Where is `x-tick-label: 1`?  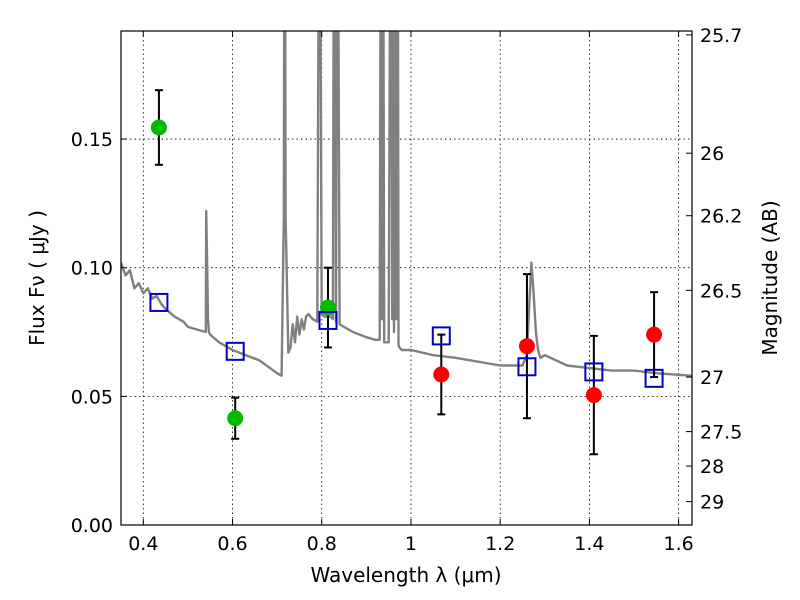
x-tick-label: 1 is located at coordinates (411, 544).